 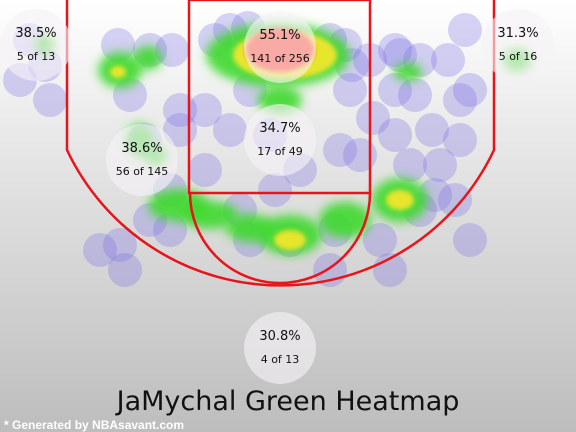 I want to click on zone-label: 30.8% 4 of 13, so click(x=280, y=348).